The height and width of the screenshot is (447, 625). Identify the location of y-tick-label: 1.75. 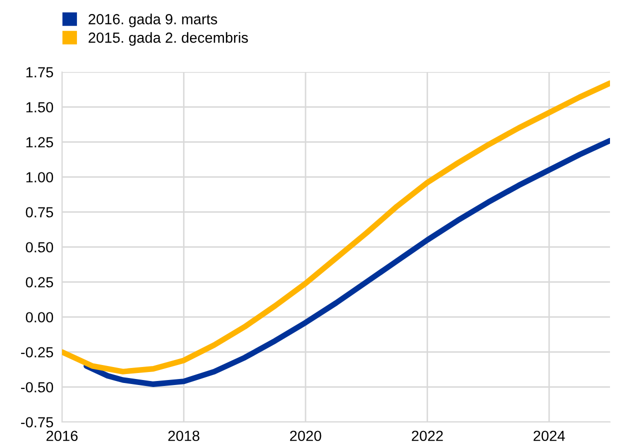
(40, 72).